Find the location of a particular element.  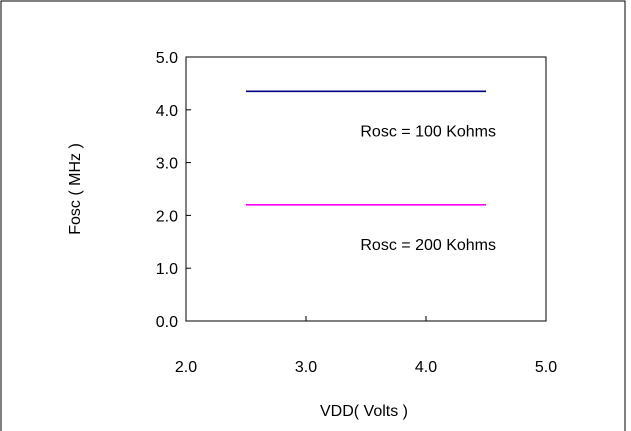

x-axis-title: VDD( Volts ) is located at coordinates (364, 411).